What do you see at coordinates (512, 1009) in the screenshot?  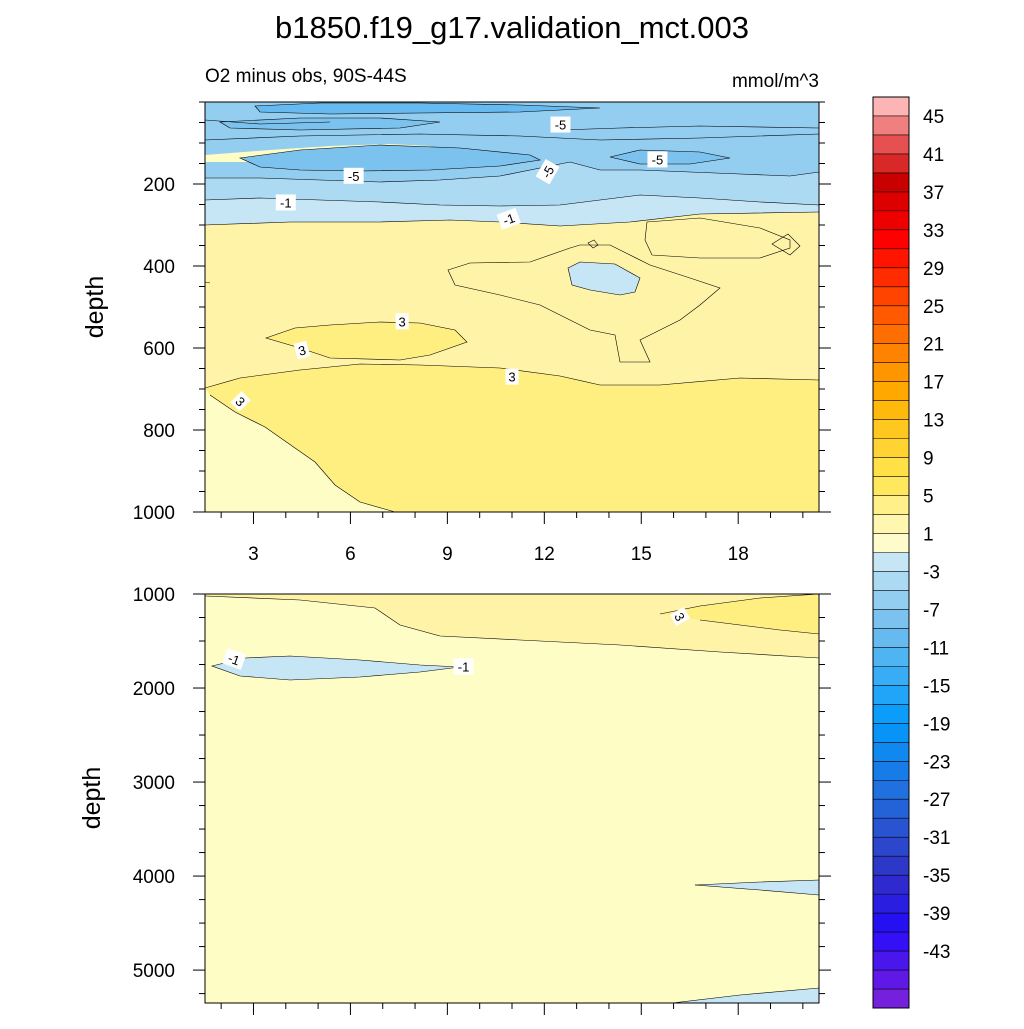 I see `lower-x-axis` at bounding box center [512, 1009].